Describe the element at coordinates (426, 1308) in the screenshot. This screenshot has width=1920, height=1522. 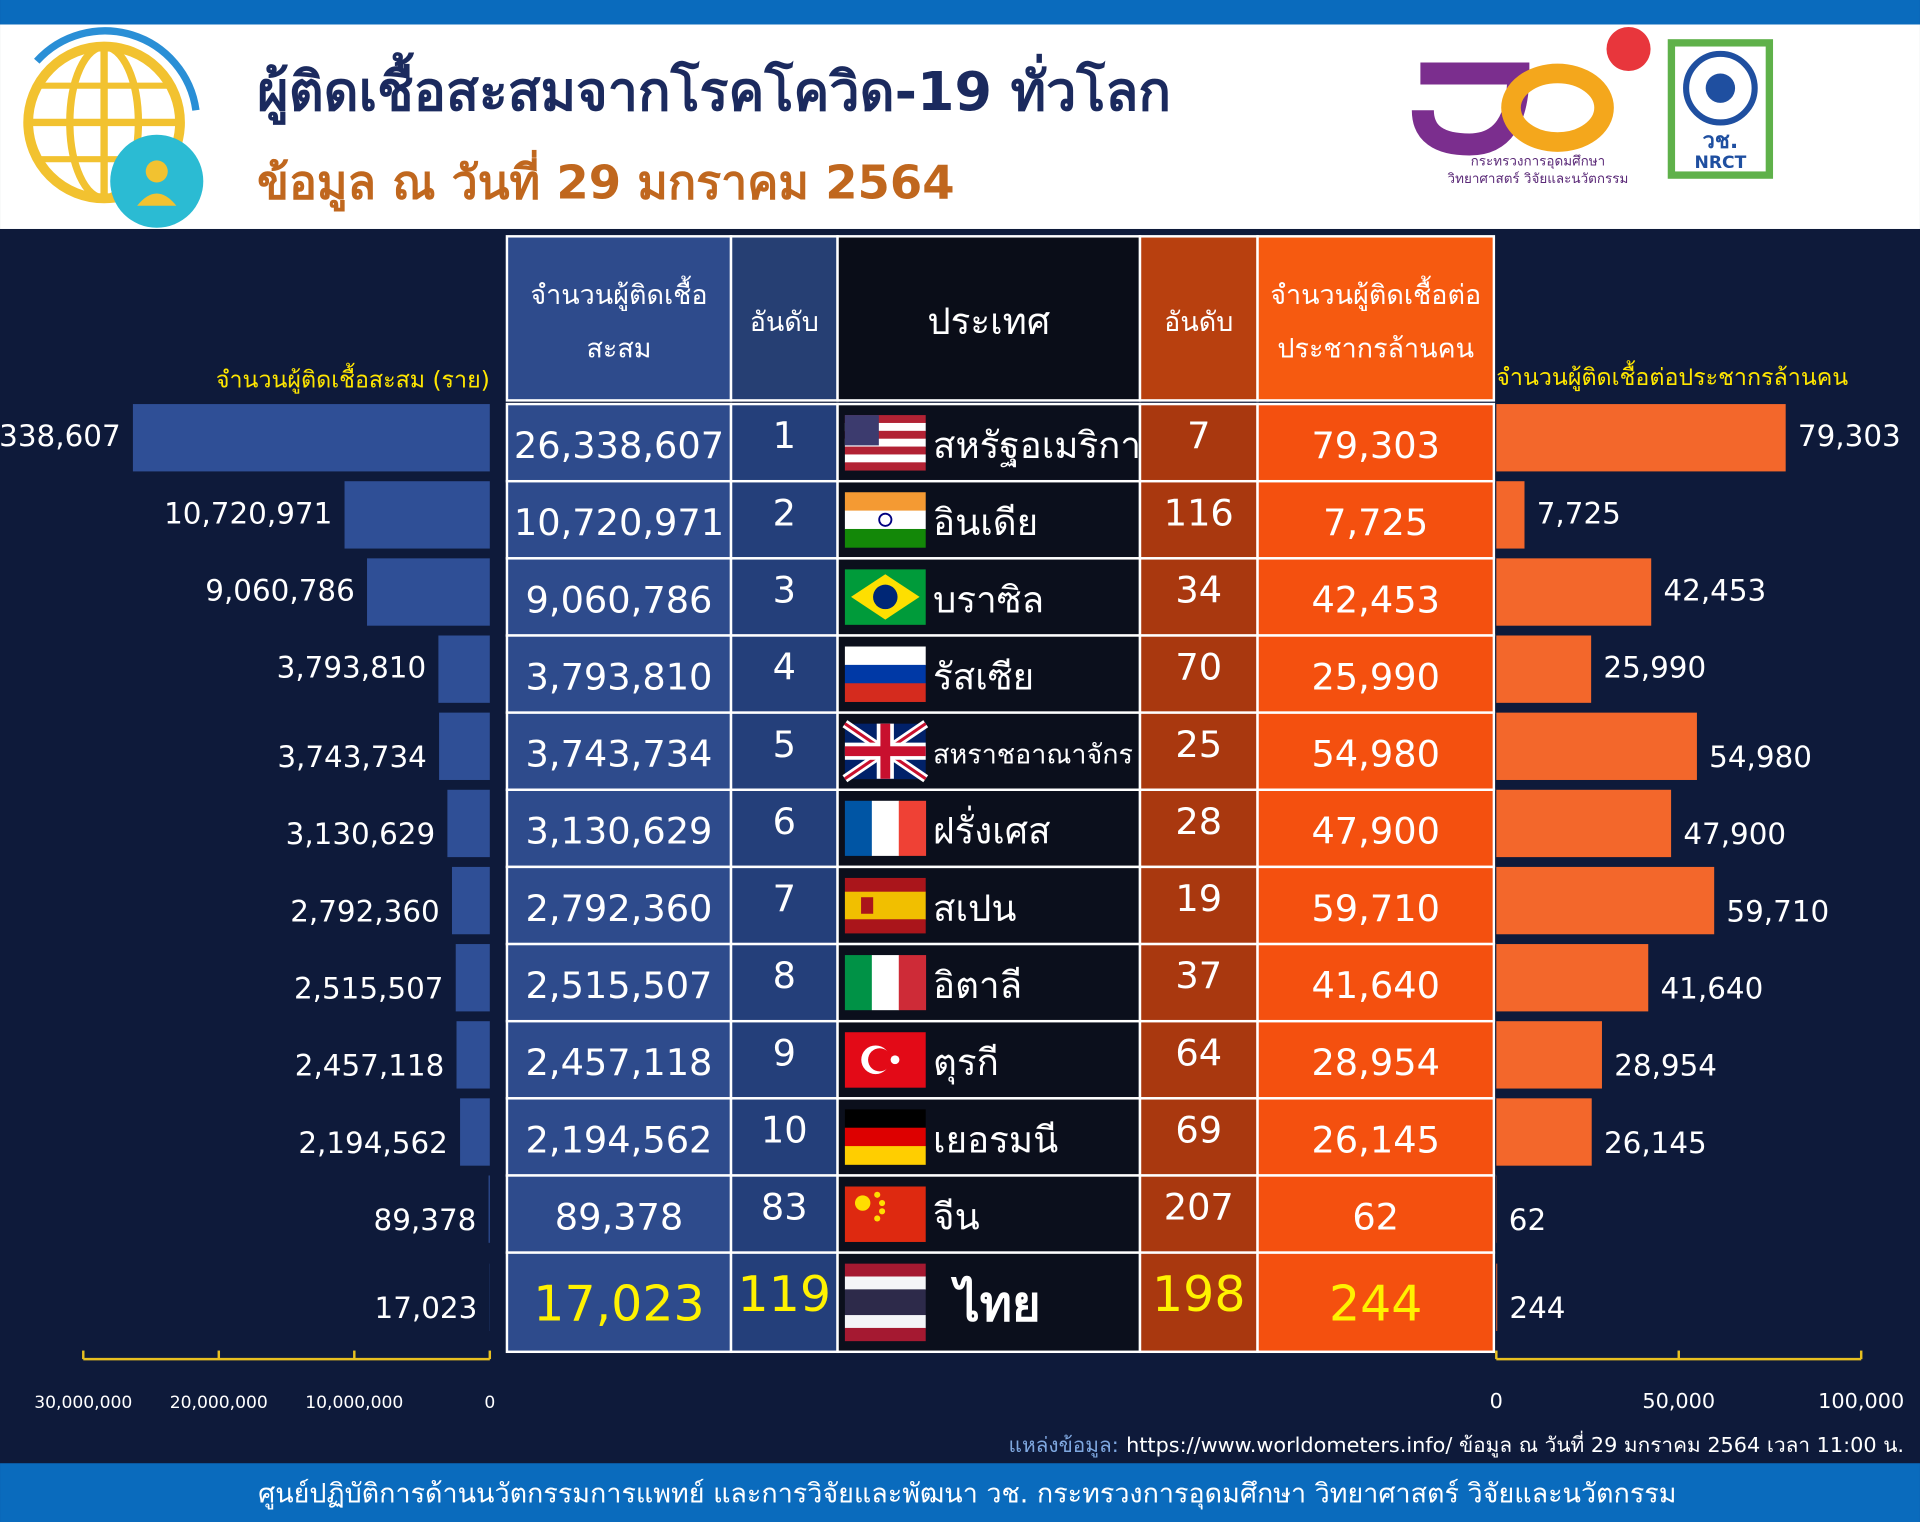
I see `value-label: 17,023` at that location.